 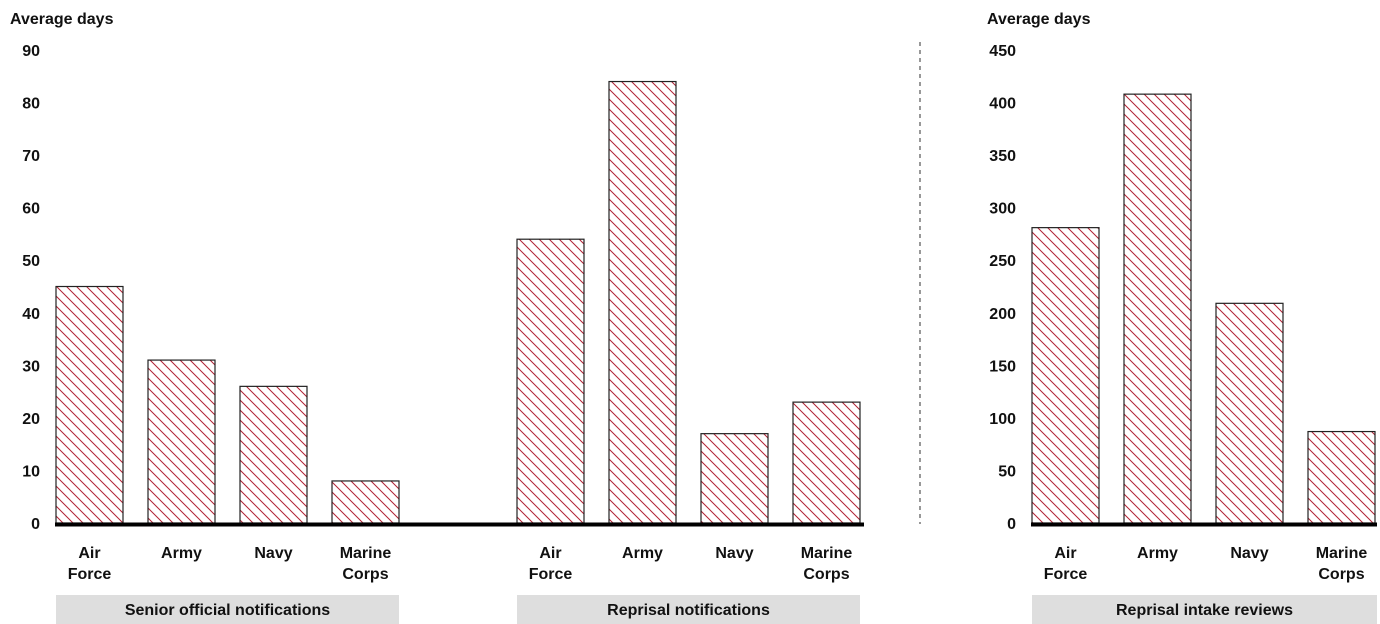 I want to click on right-category-labels: Air Force Army Navy Marine Corps, so click(x=1206, y=564).